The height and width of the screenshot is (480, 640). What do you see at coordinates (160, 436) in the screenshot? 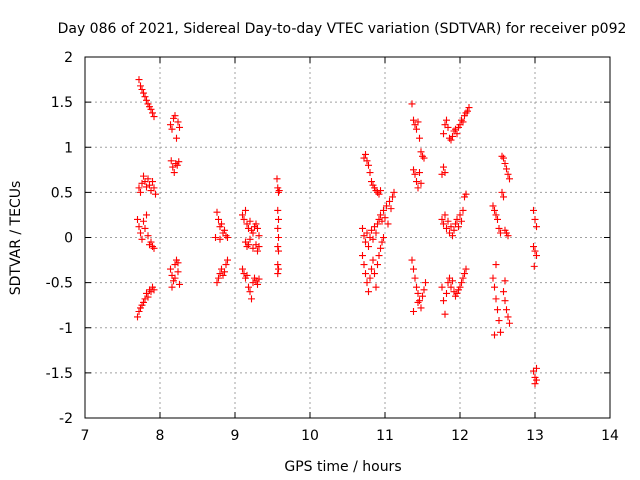
I see `x-tick-label: 8` at bounding box center [160, 436].